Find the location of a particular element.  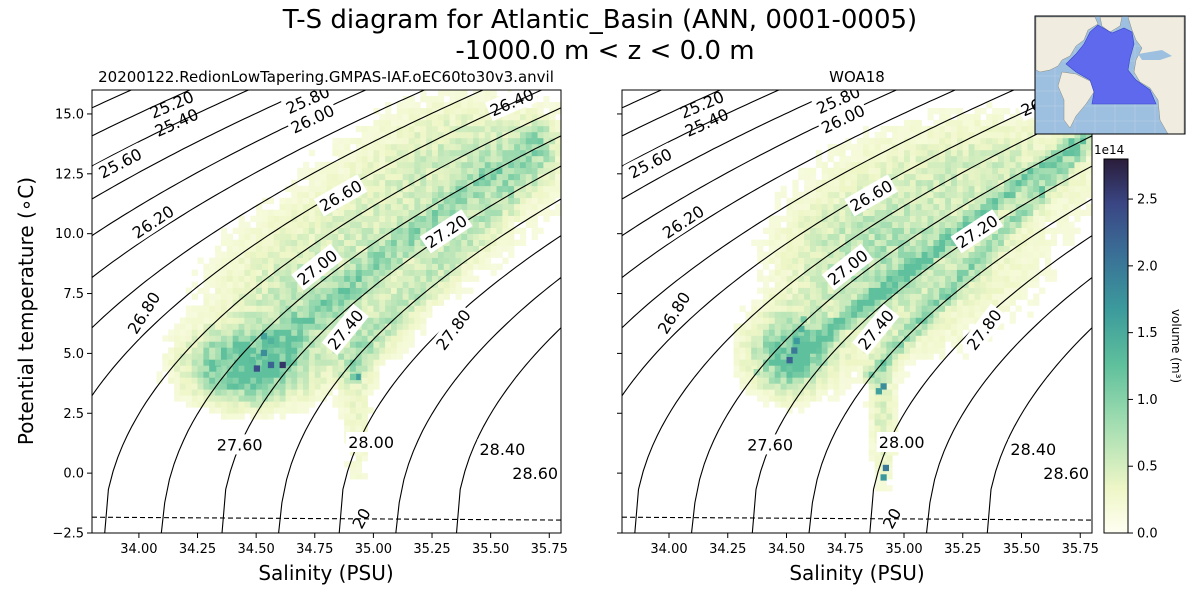

left-xlabel: Salinity (PSU) is located at coordinates (325, 573).